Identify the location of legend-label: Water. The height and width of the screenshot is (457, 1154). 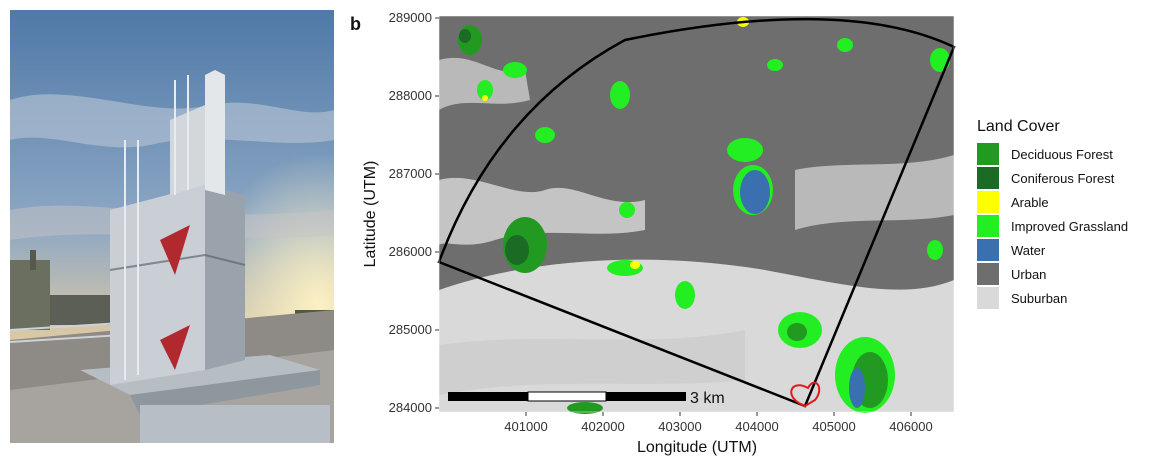
(1028, 250).